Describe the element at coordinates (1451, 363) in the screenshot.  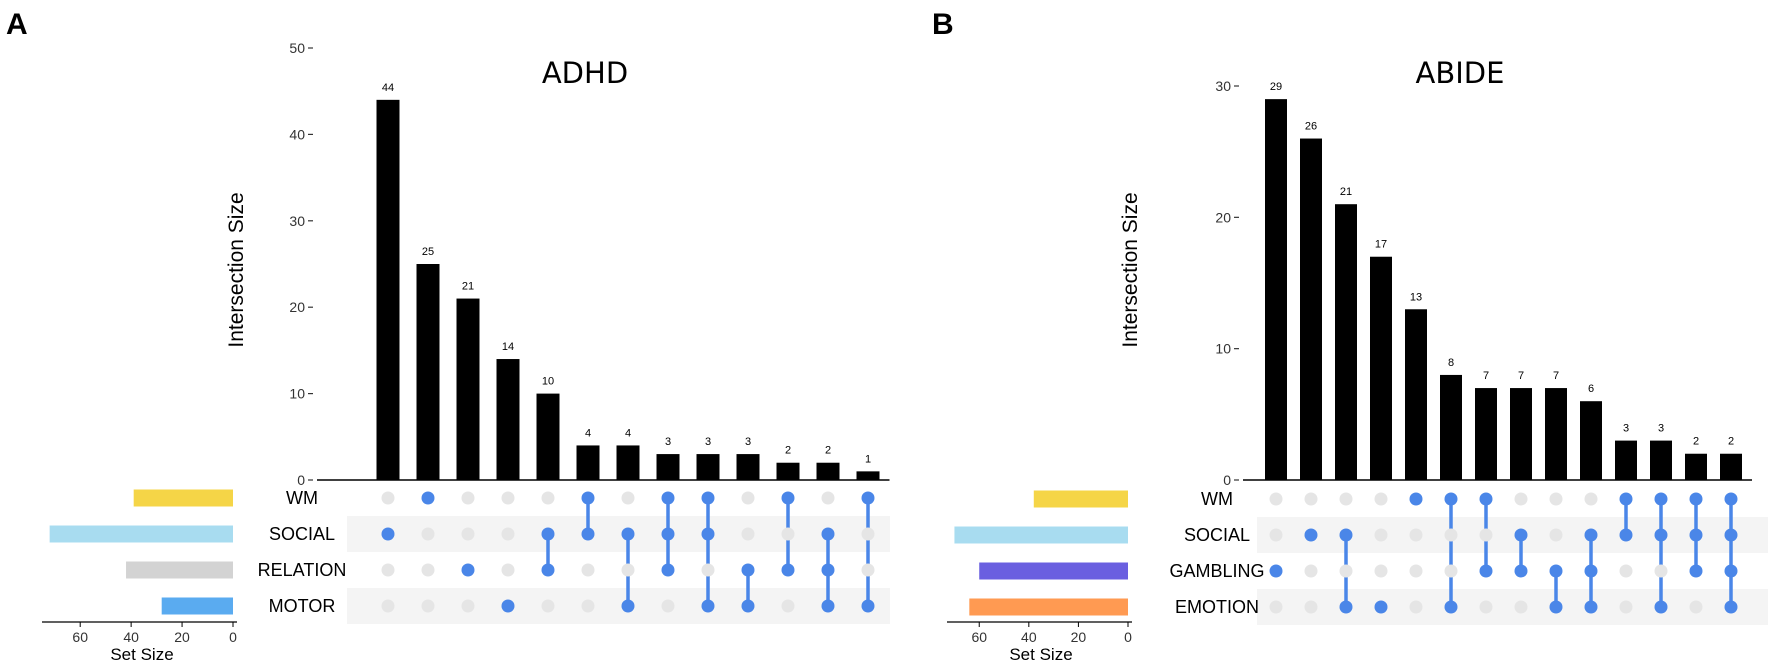
I see `bar-data-label: 8` at that location.